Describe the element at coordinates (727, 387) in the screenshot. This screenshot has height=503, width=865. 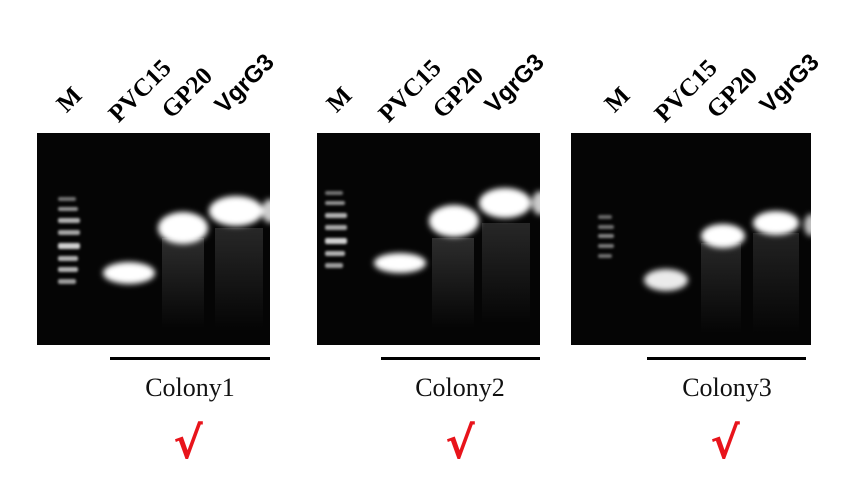
I see `colony-label: Colony3` at that location.